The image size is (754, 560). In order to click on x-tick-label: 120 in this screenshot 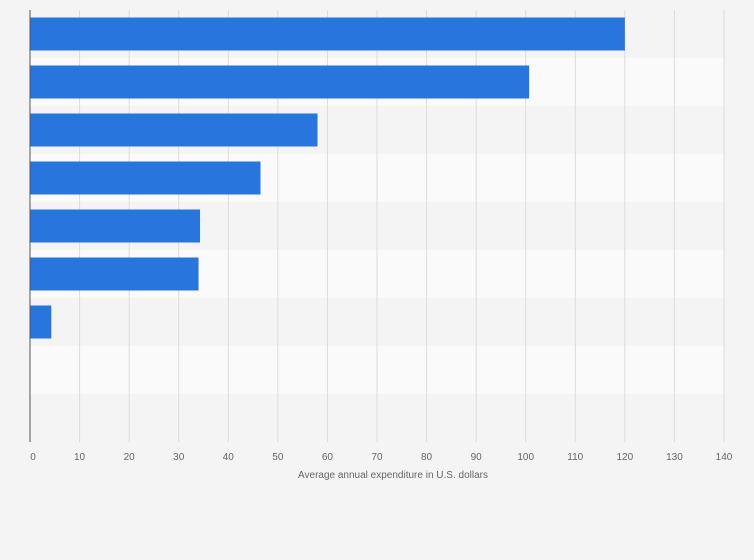, I will do `click(625, 457)`.